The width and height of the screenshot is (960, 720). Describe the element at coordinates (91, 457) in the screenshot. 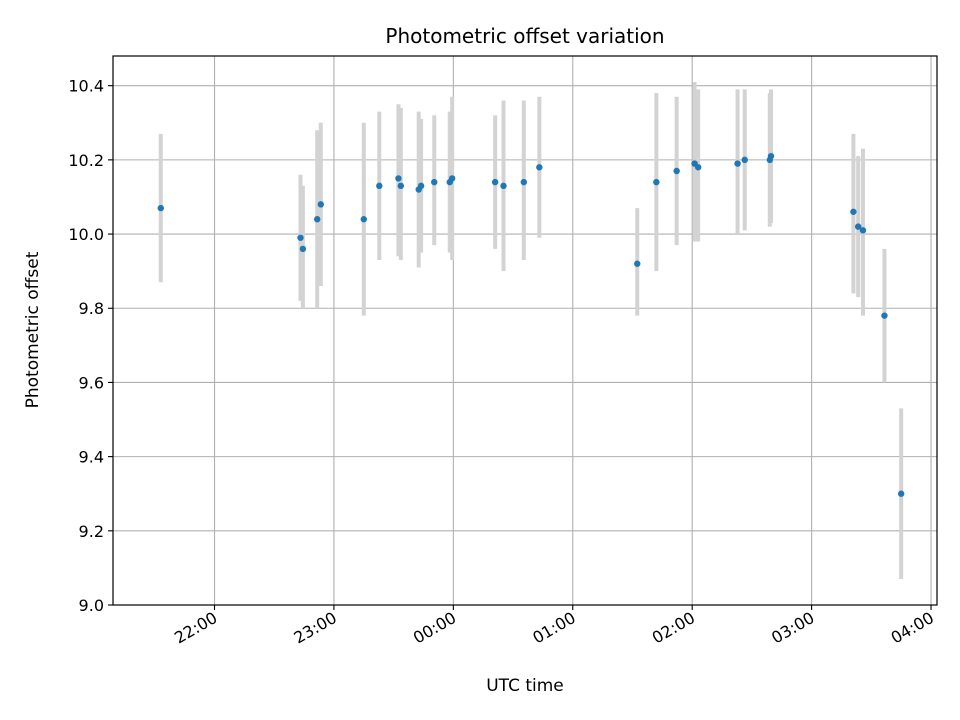

I see `y-tick-label: 9.4` at that location.